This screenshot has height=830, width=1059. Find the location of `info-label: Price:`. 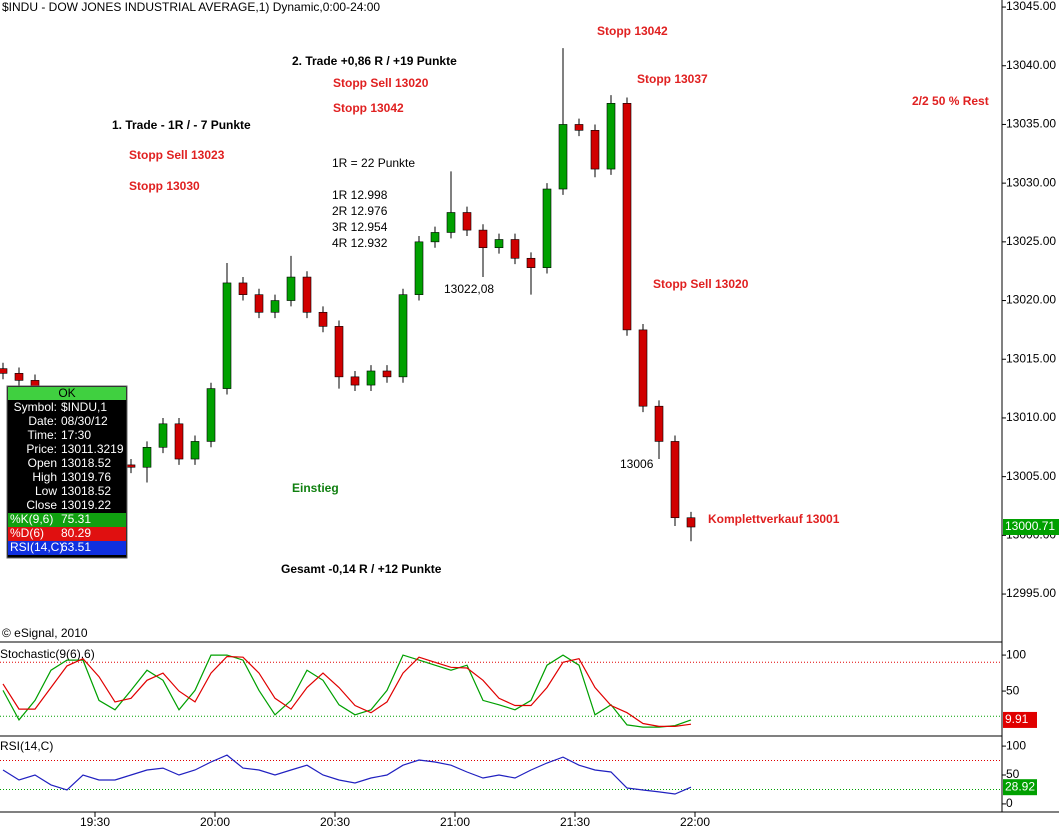

info-label: Price: is located at coordinates (41, 449).